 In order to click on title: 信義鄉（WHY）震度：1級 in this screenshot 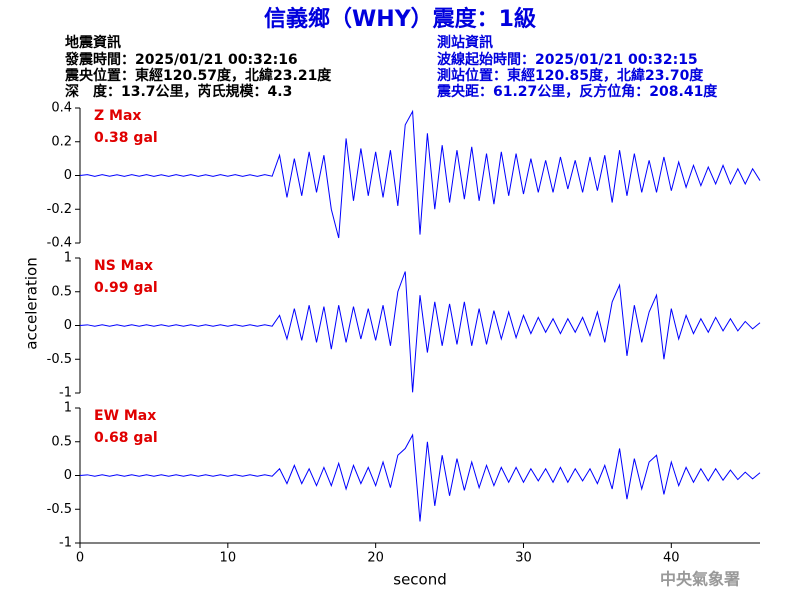, I will do `click(400, 19)`.